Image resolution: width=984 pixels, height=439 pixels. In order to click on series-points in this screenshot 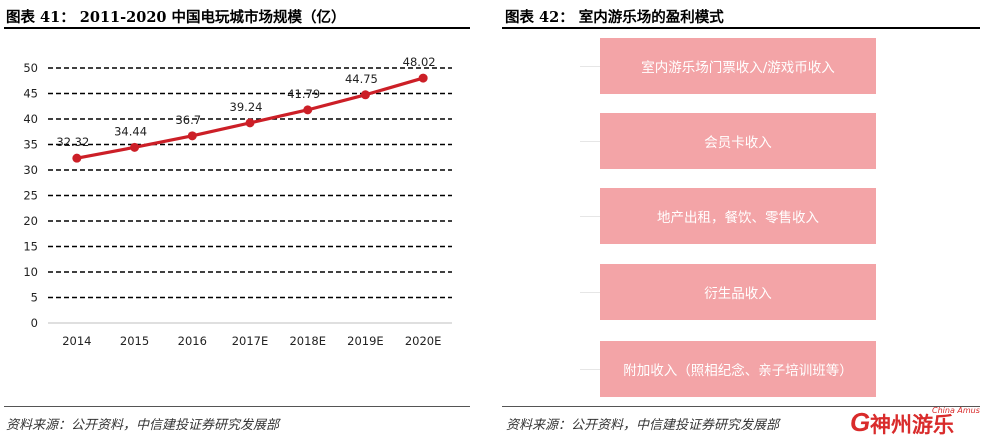, I will do `click(250, 118)`.